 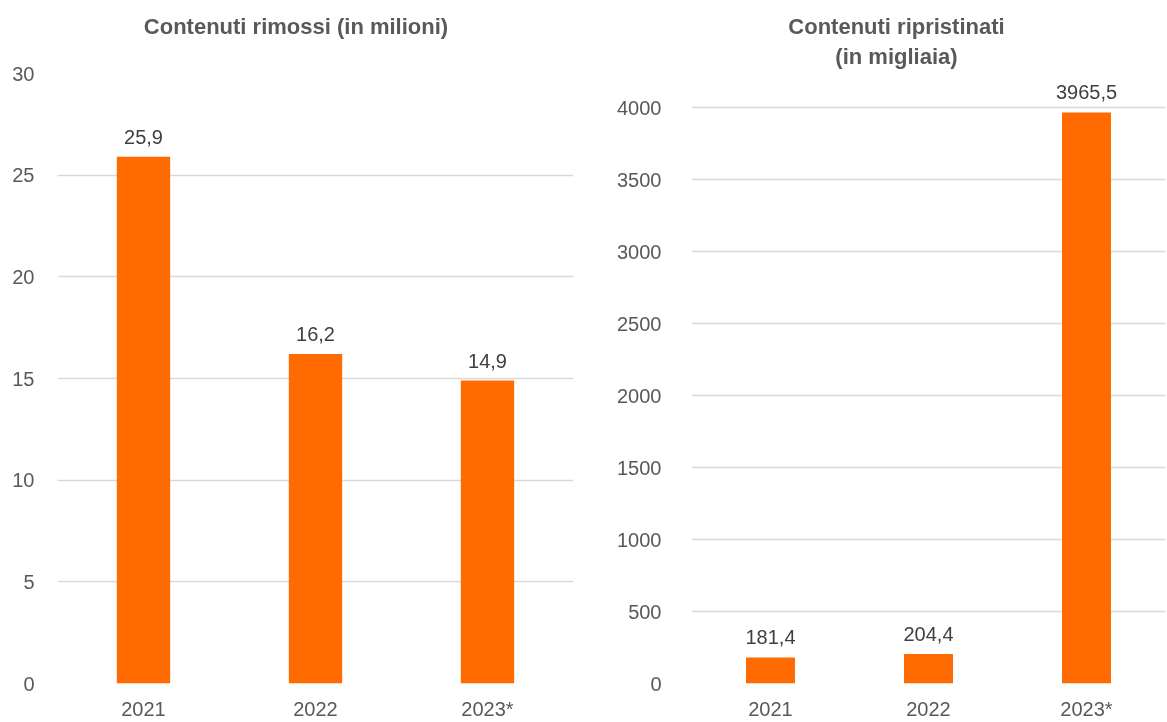 I want to click on data-label: 181,4, so click(x=770, y=637).